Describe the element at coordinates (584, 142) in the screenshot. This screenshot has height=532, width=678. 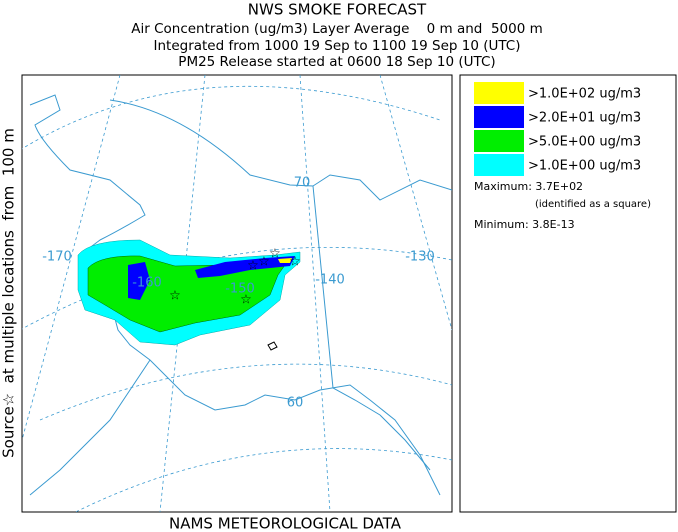
I see `legend-label: >5.0E+00 ug/m3` at that location.